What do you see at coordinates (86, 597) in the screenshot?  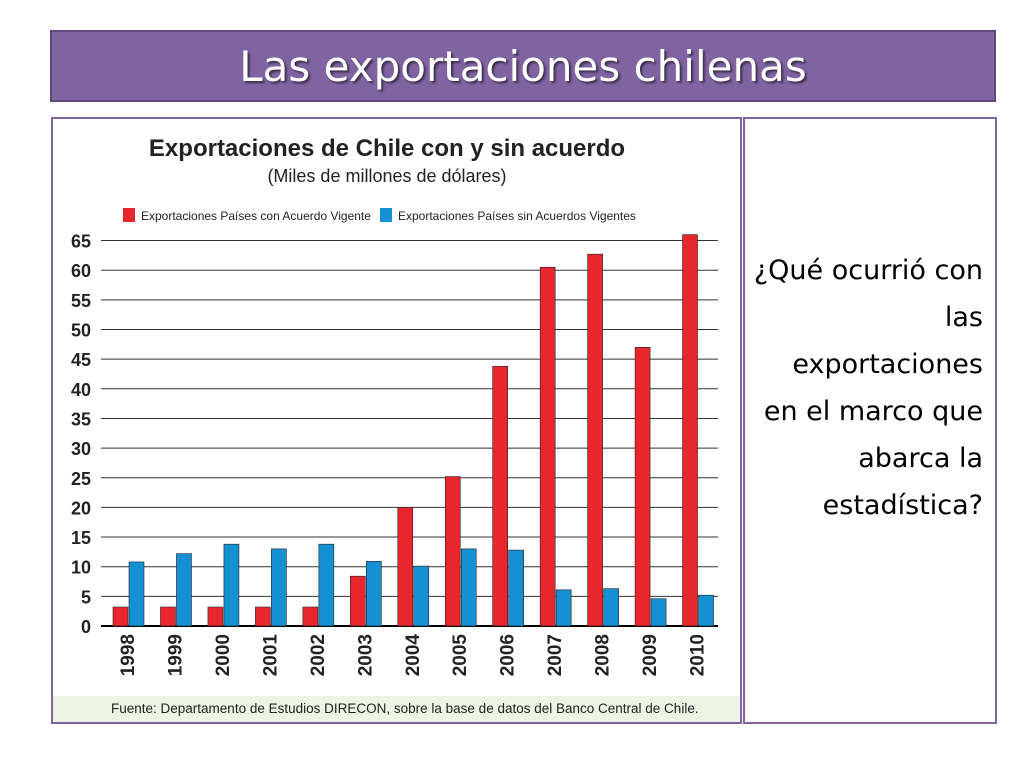 I see `y-tick-label: 5` at bounding box center [86, 597].